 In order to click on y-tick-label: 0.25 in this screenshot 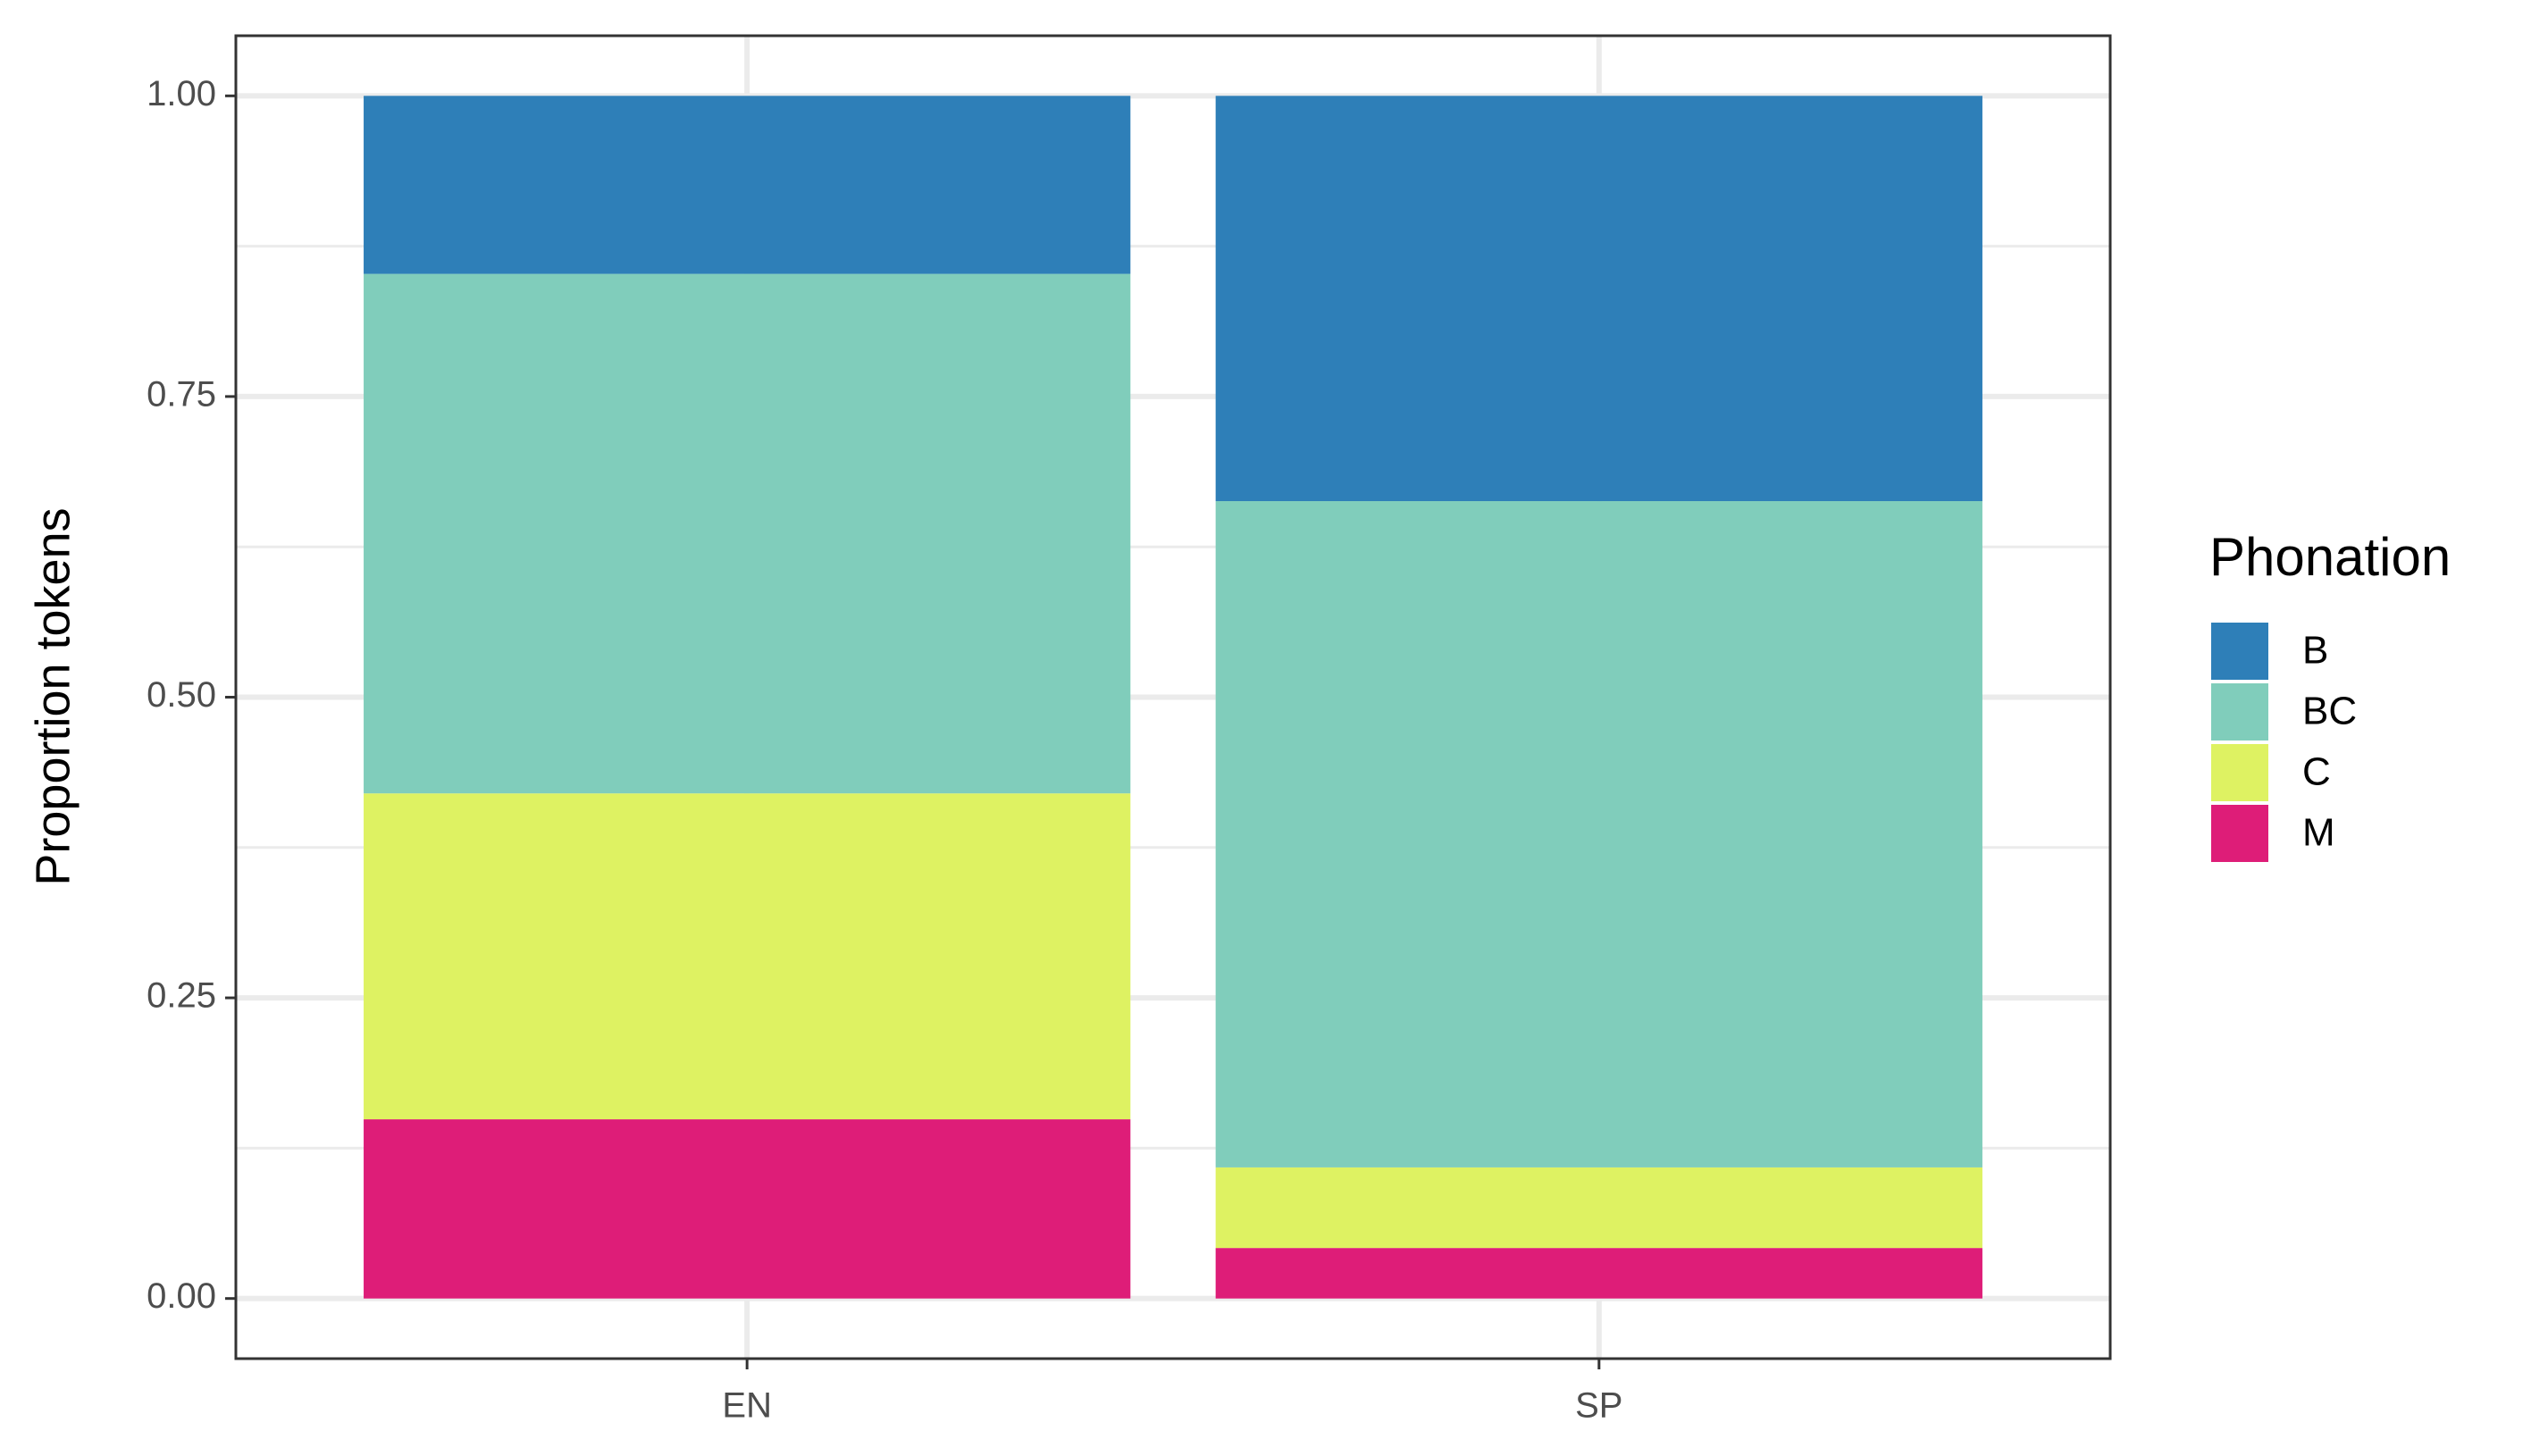, I will do `click(182, 996)`.